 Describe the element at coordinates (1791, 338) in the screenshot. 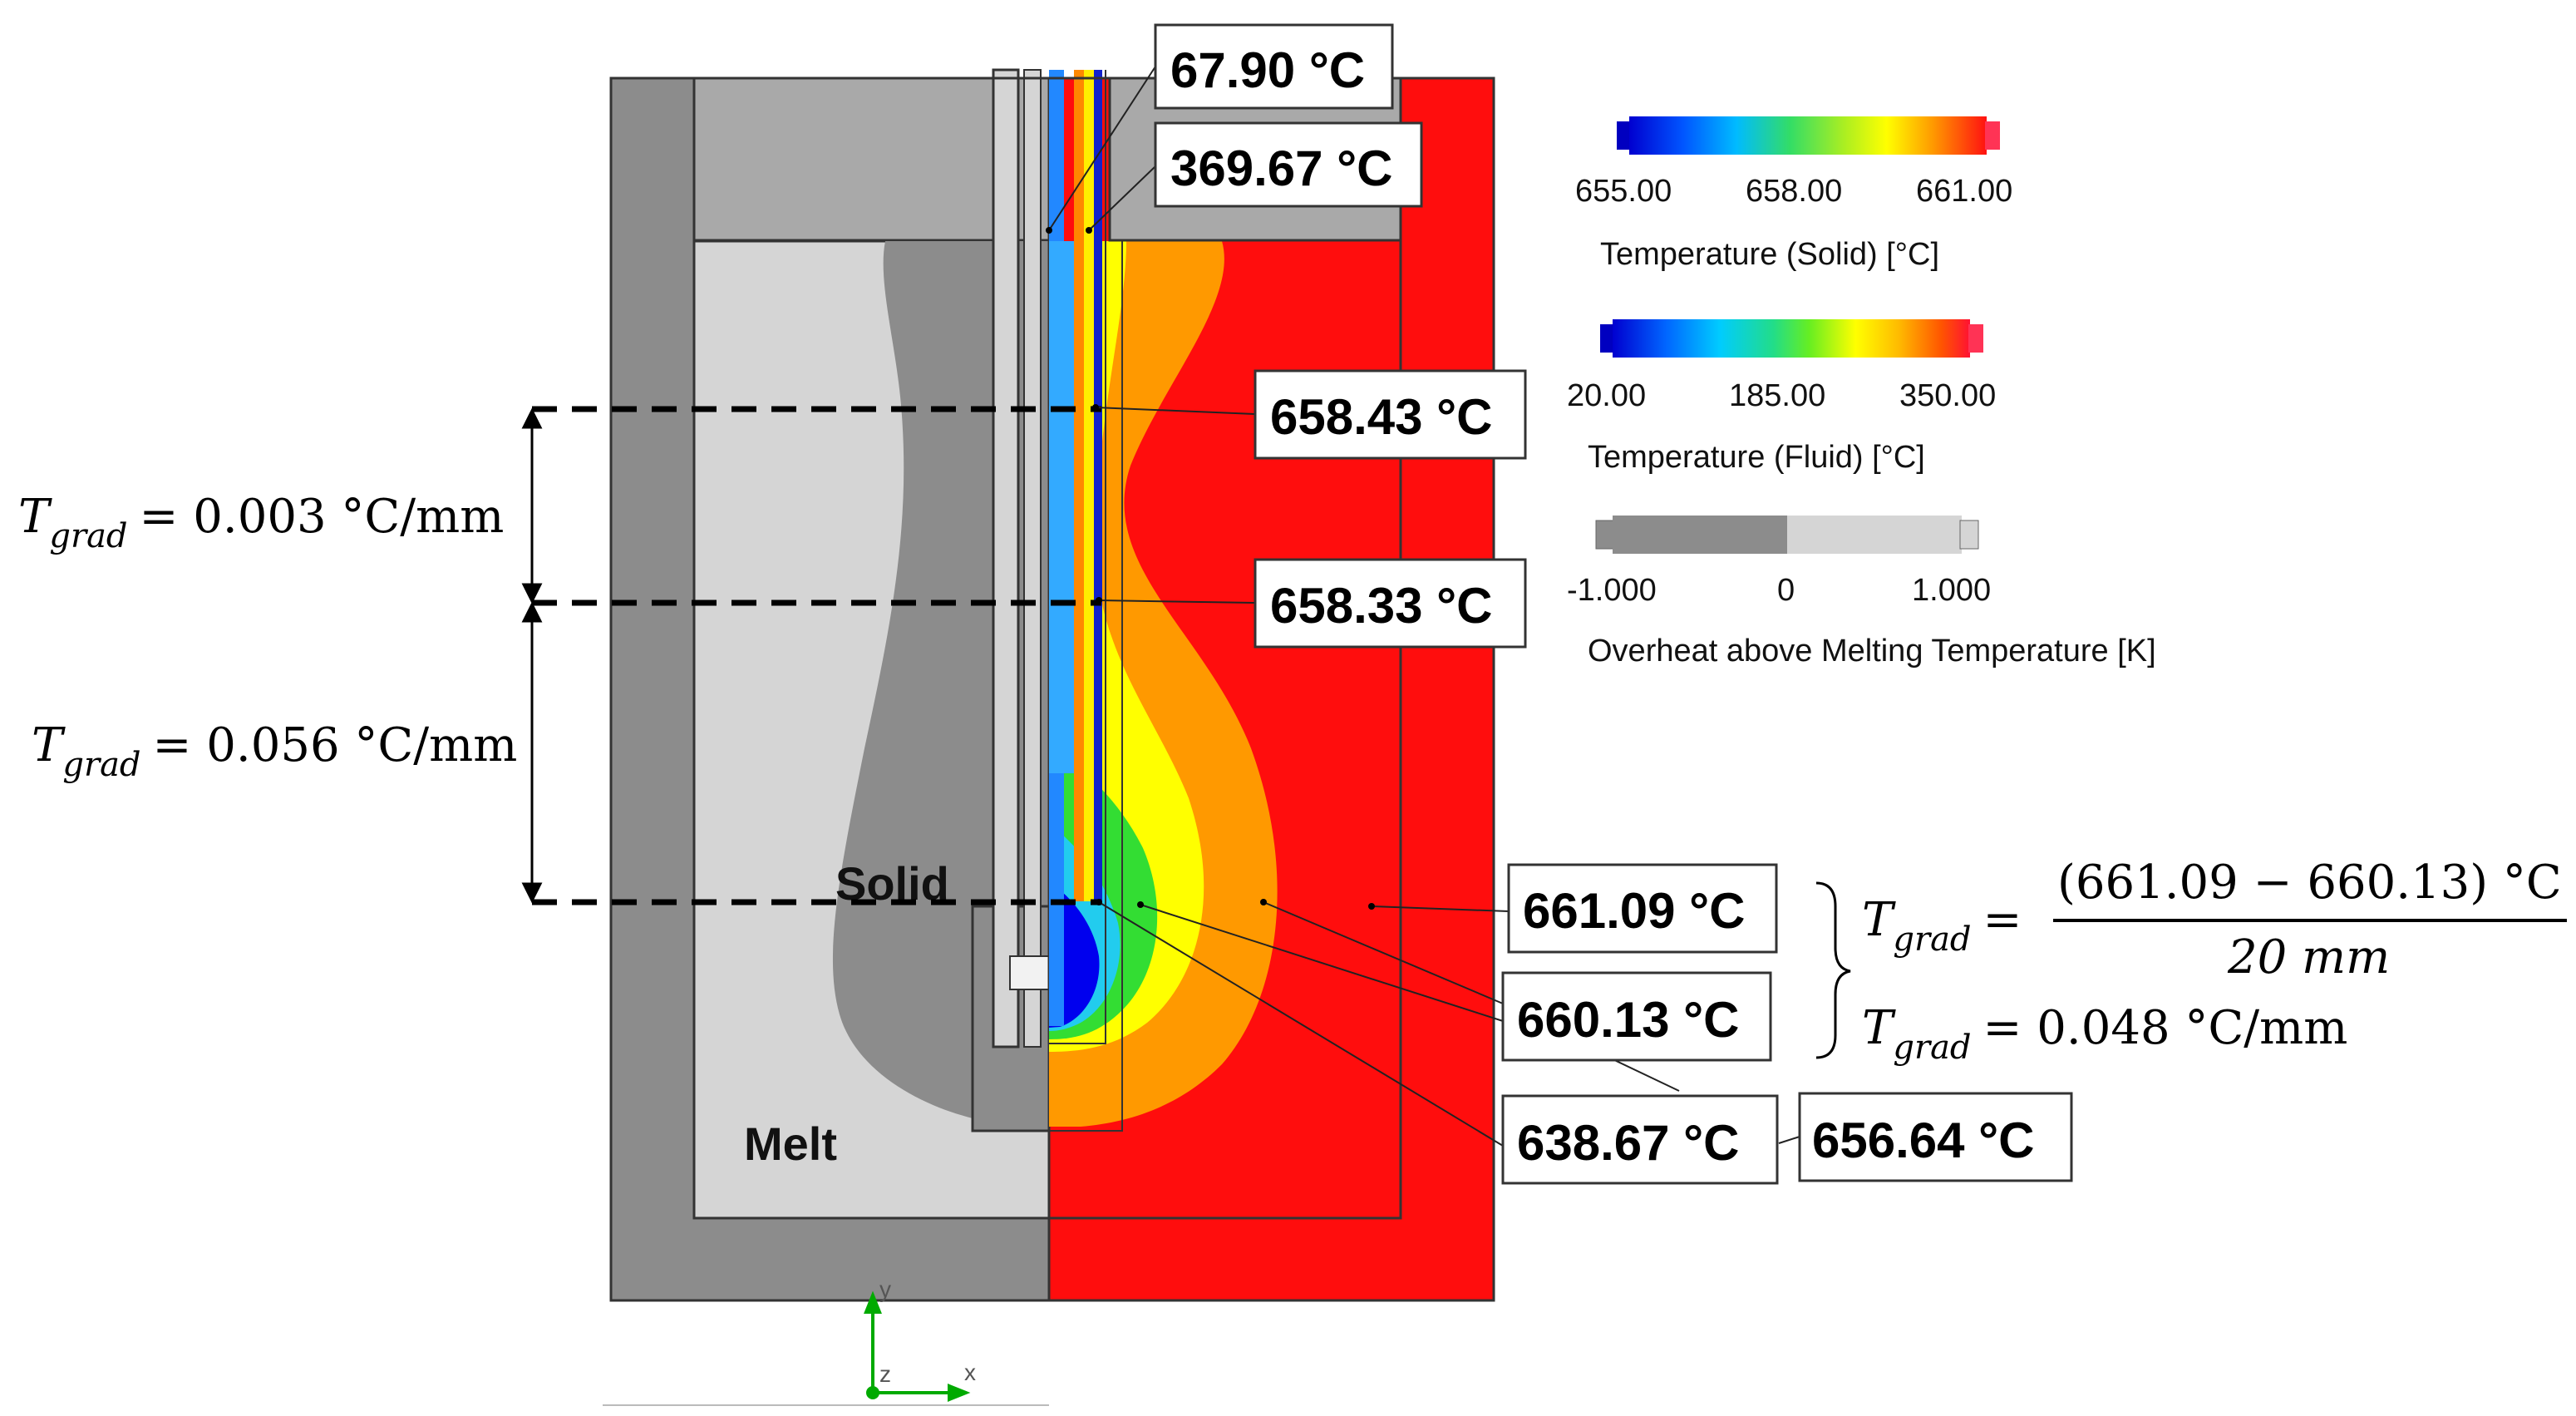

I see `legend-fluid-colorbar` at that location.